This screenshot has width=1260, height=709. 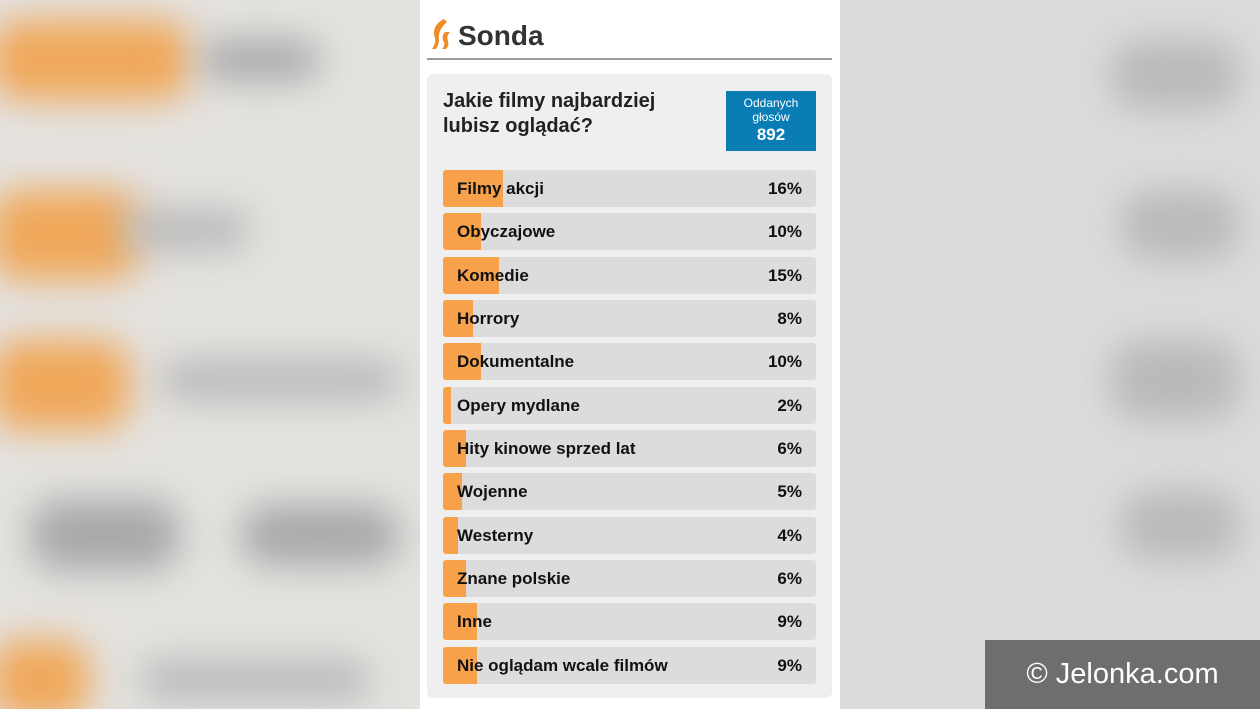 What do you see at coordinates (789, 405) in the screenshot?
I see `option-percent: 2%` at bounding box center [789, 405].